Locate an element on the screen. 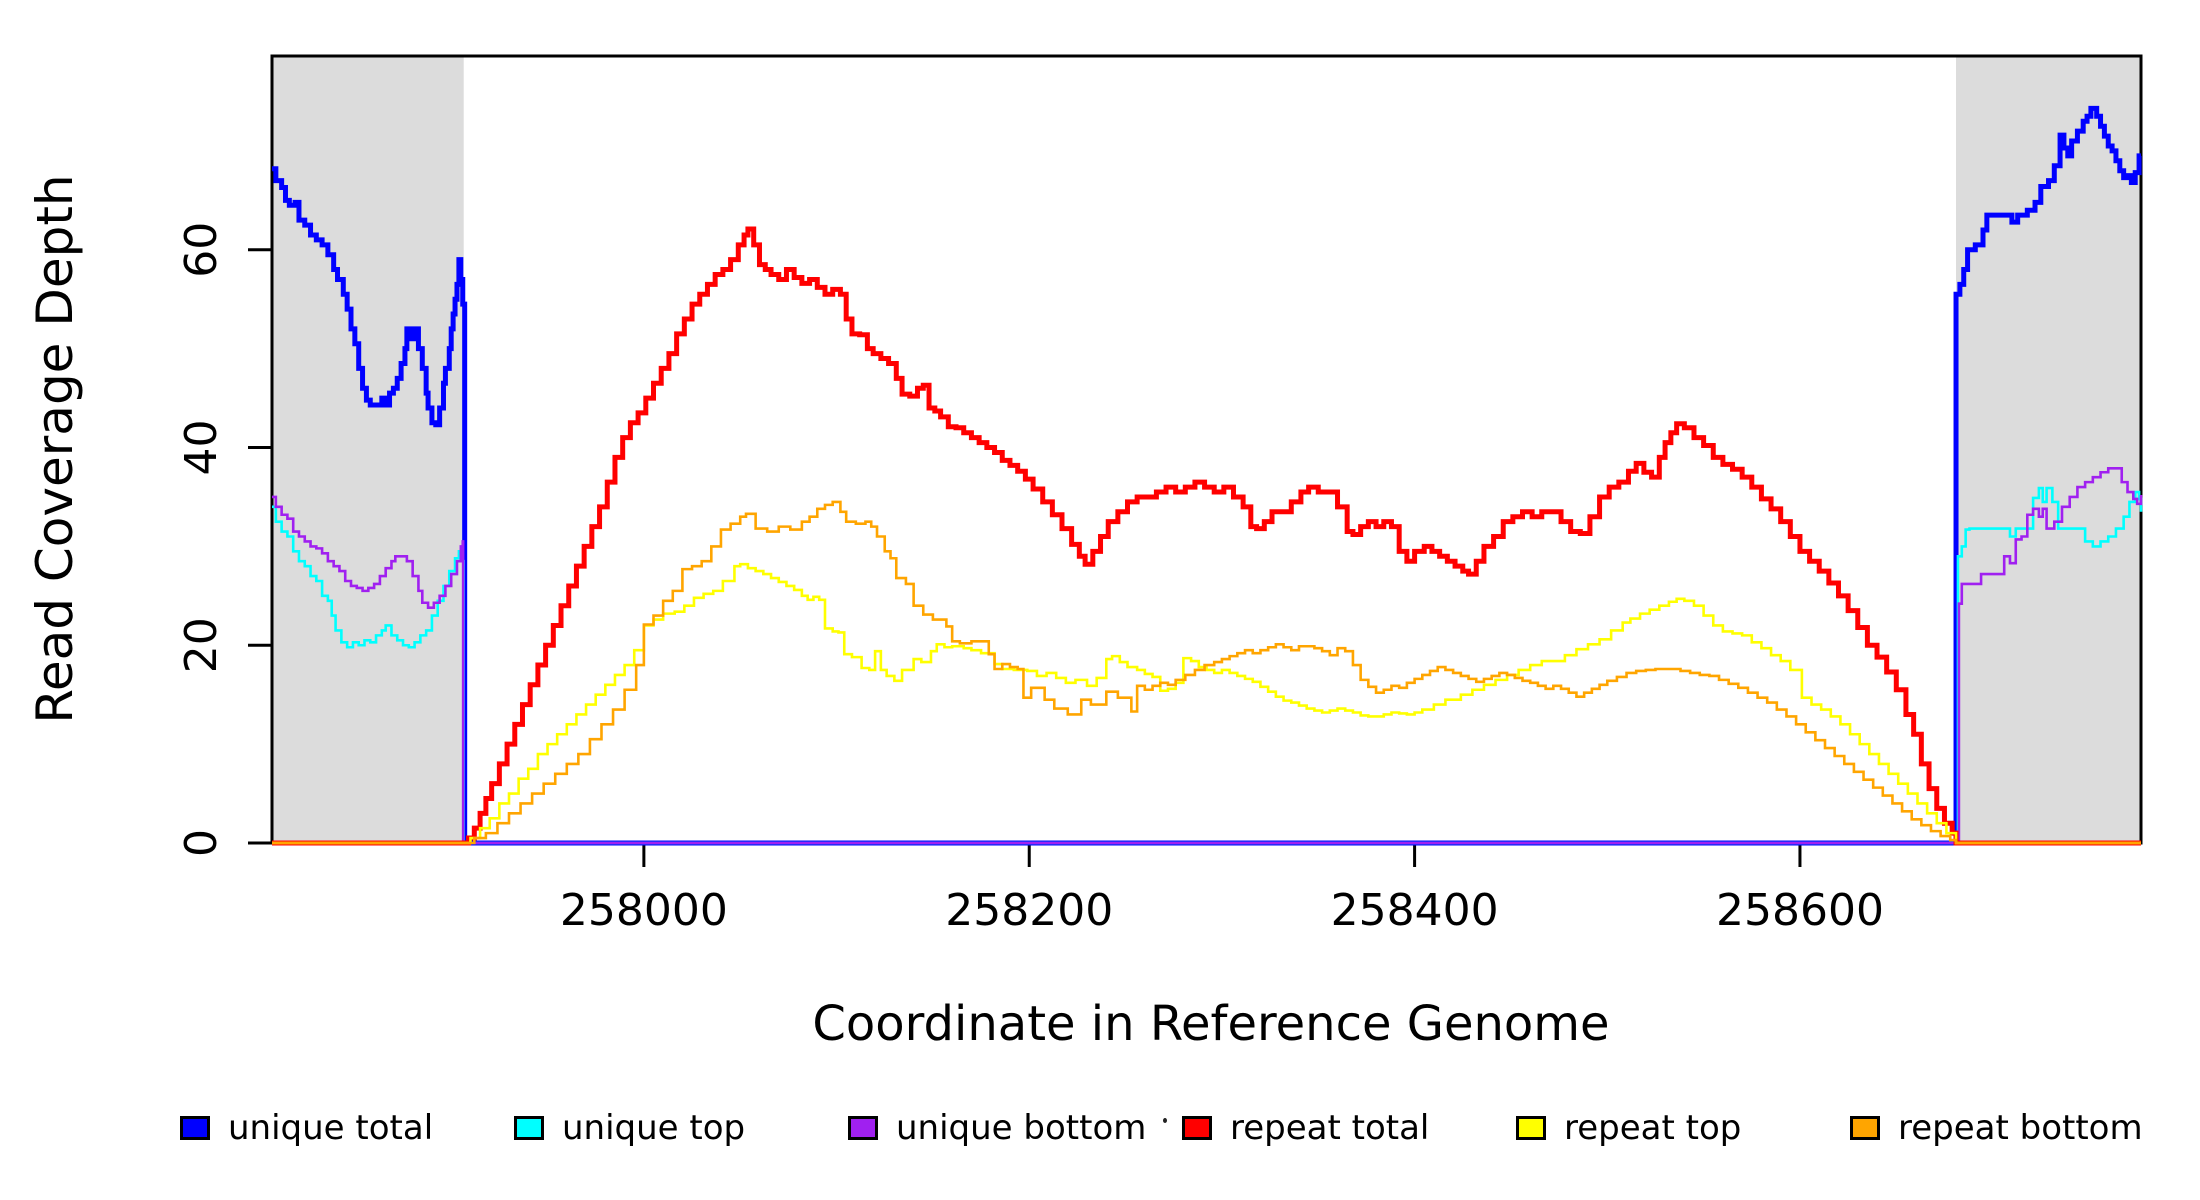  legend-label-repeat-bottom: repeat bottom is located at coordinates (2020, 1128).